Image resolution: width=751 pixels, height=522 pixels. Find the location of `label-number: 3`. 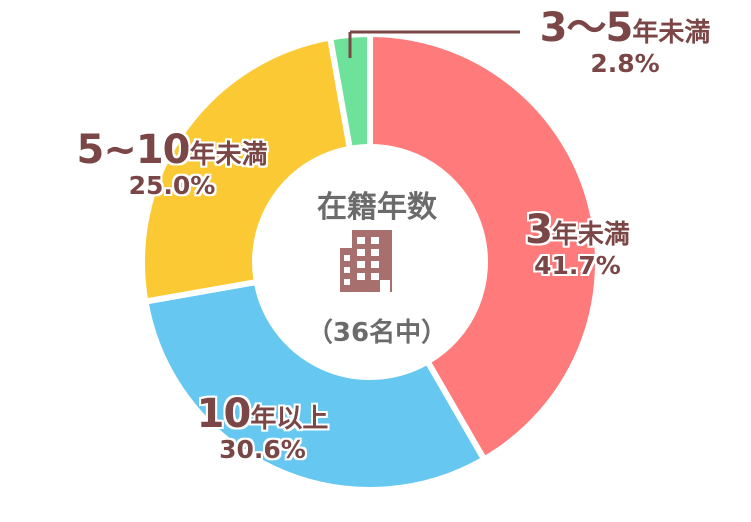

label-number: 3 is located at coordinates (539, 230).